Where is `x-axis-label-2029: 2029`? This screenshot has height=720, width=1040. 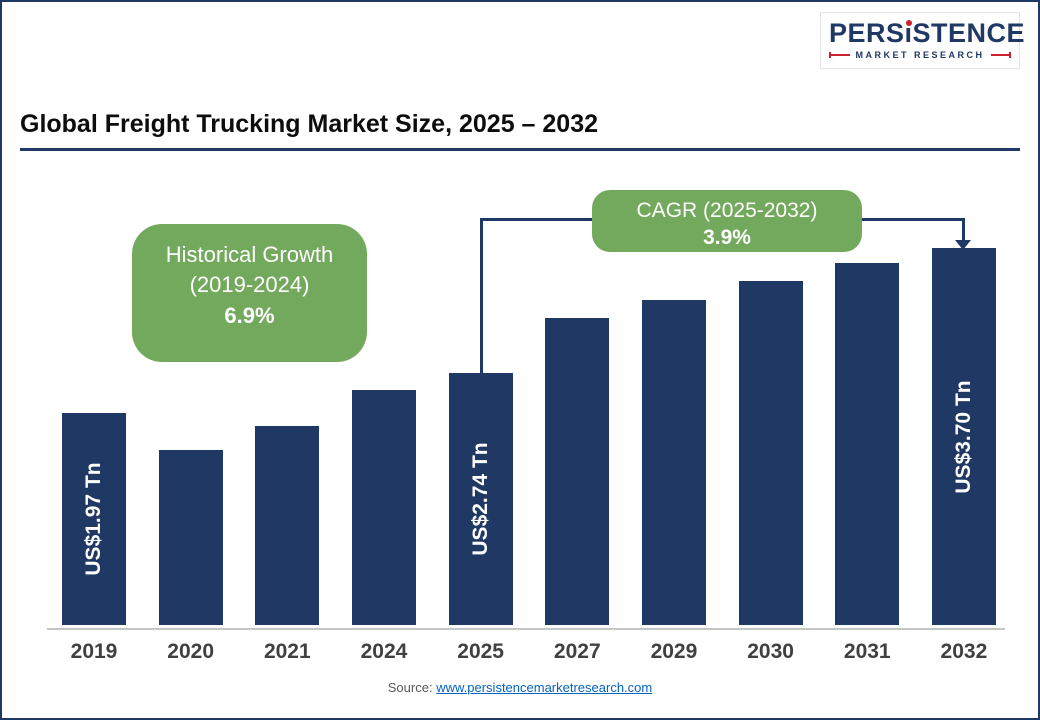
x-axis-label-2029: 2029 is located at coordinates (674, 651).